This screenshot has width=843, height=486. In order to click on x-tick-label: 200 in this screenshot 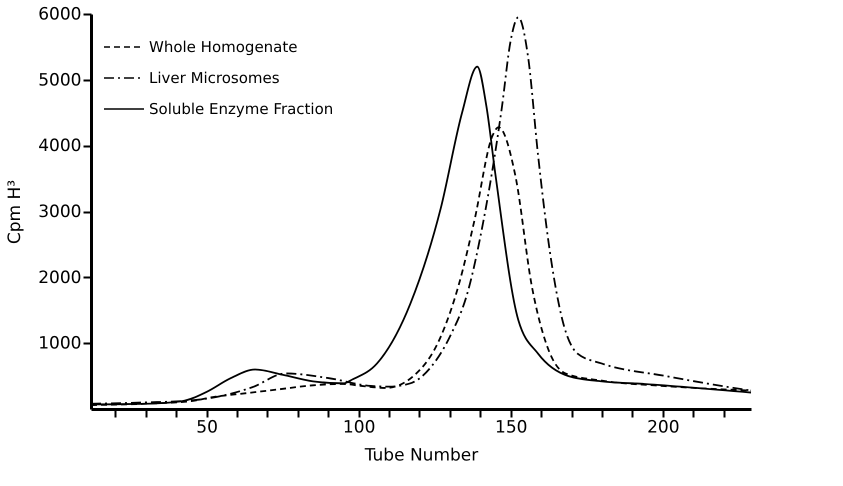, I will do `click(663, 428)`.